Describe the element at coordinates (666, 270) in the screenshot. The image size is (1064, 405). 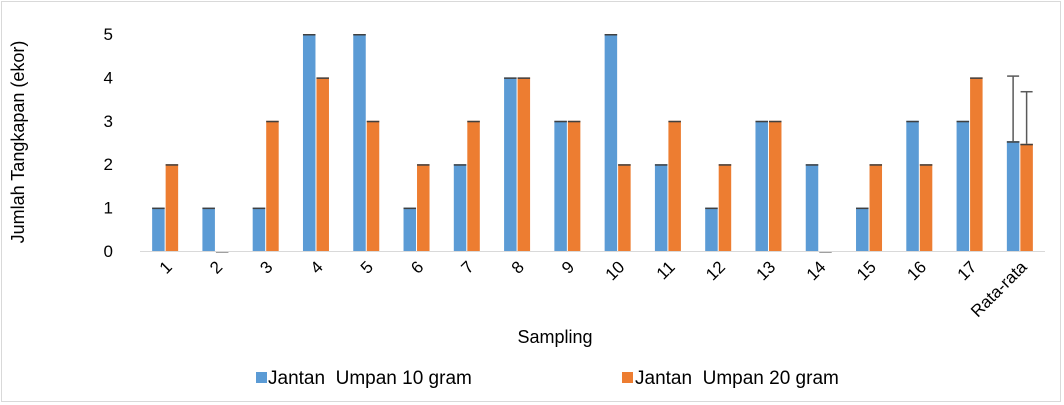
I see `x-tick-label: 11` at that location.